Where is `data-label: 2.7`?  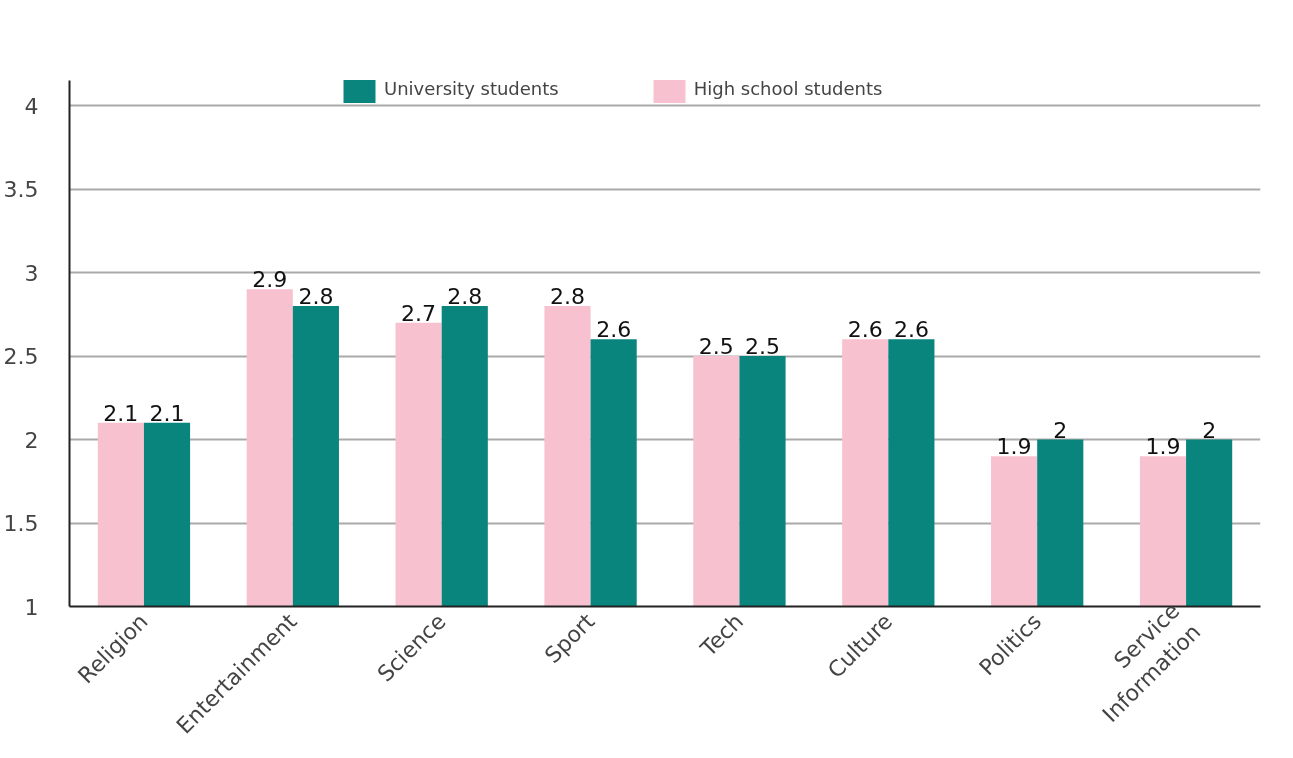 data-label: 2.7 is located at coordinates (419, 313).